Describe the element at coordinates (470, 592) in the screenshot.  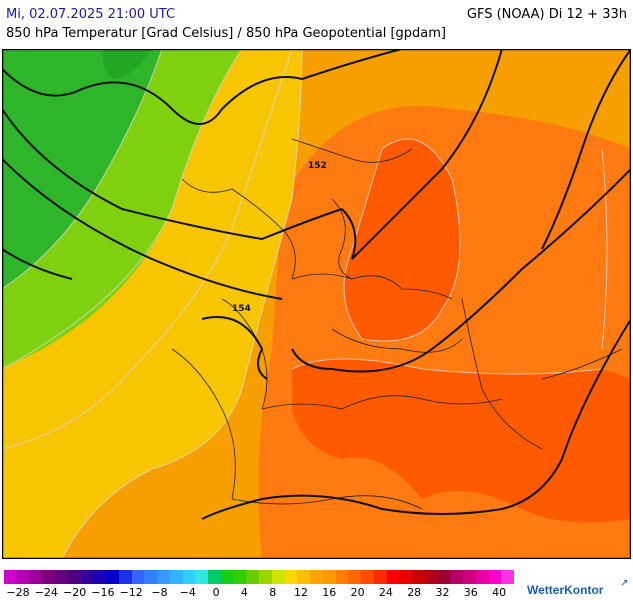
I see `legend-tick-label: 36` at that location.